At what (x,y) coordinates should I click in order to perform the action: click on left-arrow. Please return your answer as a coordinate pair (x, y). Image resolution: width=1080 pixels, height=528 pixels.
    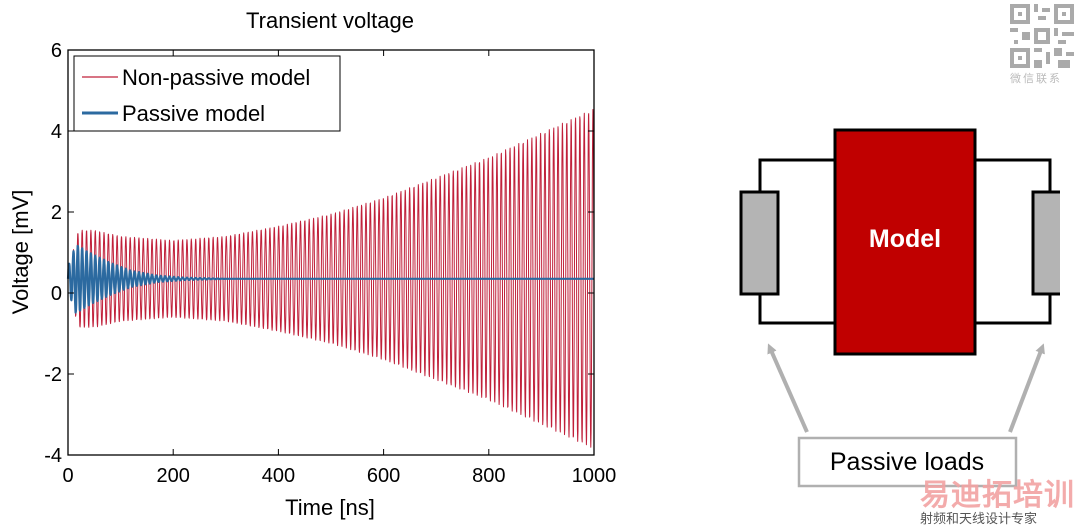
    Looking at the image, I should click on (788, 388).